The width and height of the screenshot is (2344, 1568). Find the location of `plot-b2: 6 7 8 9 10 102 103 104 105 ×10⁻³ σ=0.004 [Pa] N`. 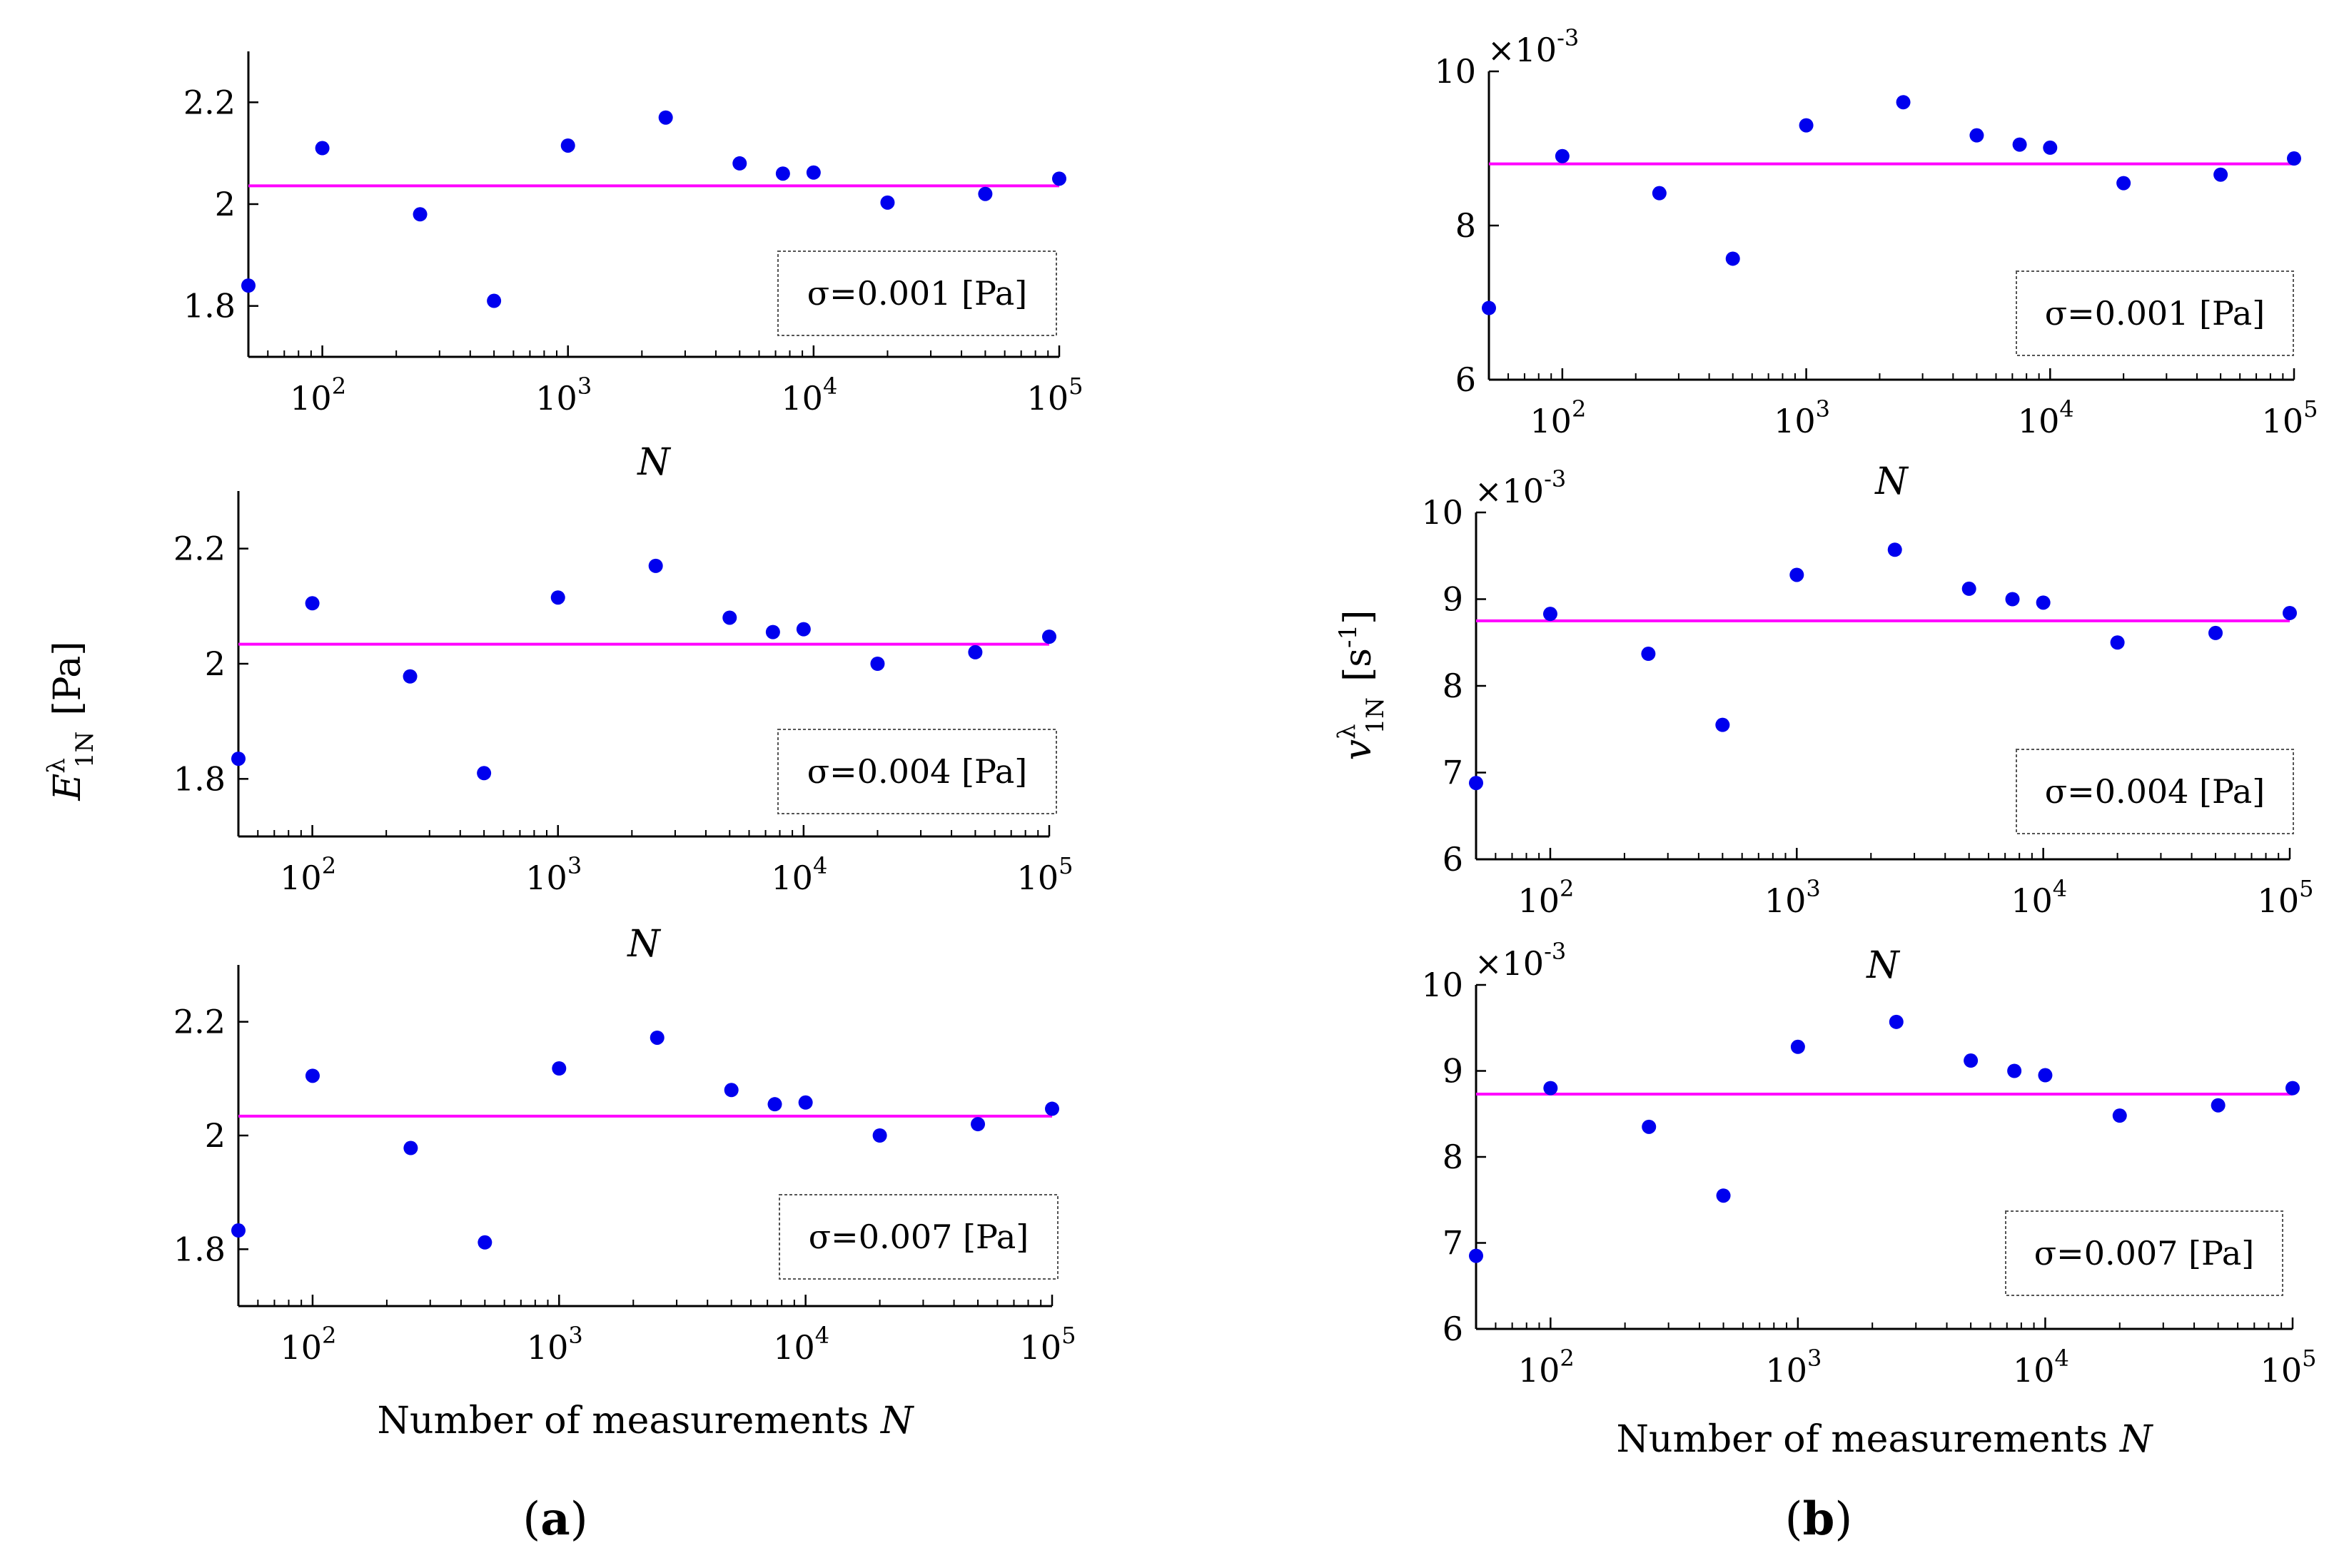

plot-b2: 6 7 8 9 10 102 103 104 105 ×10⁻³ σ=0.004 [Pa] N is located at coordinates (1867, 726).